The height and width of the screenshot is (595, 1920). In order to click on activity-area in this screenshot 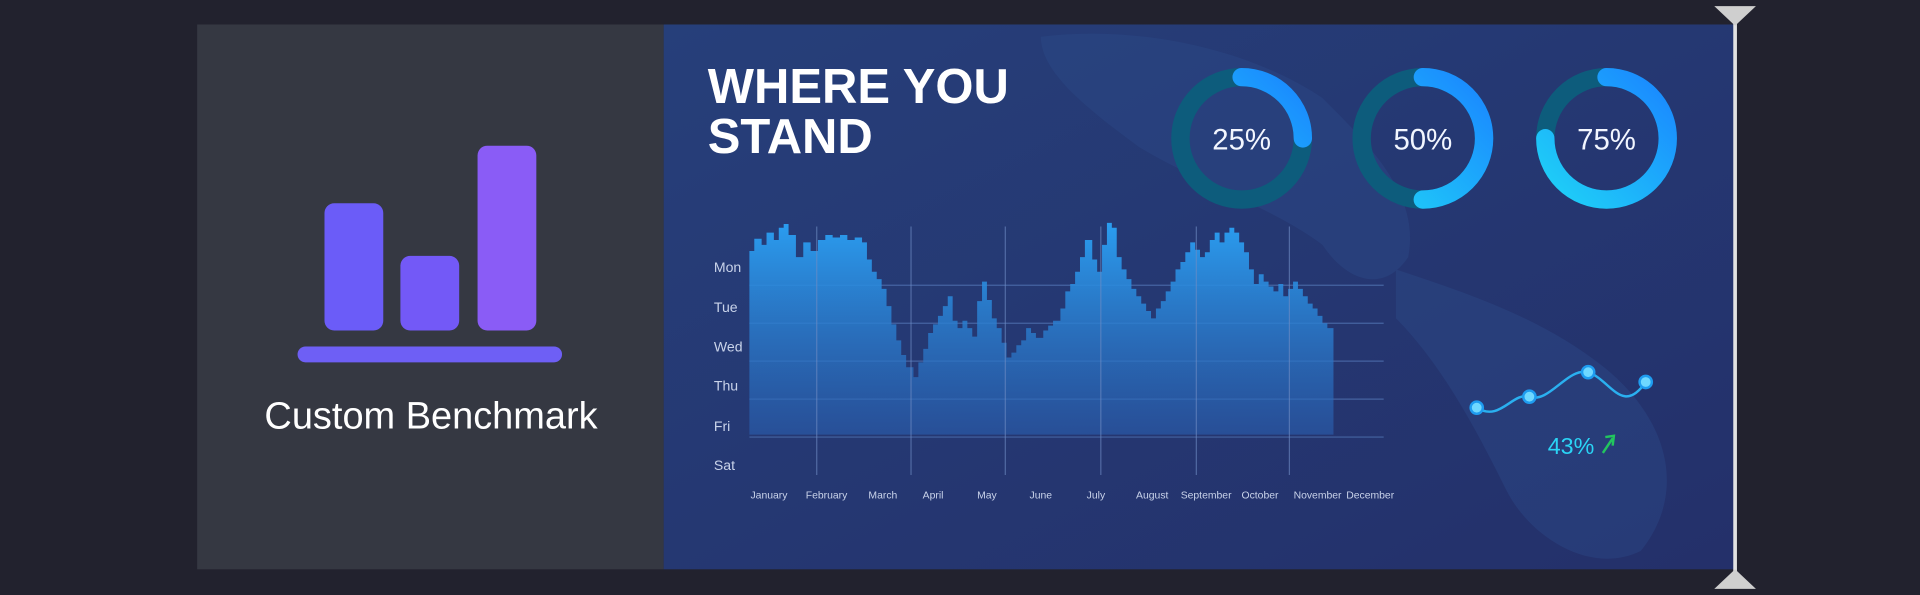, I will do `click(1041, 328)`.